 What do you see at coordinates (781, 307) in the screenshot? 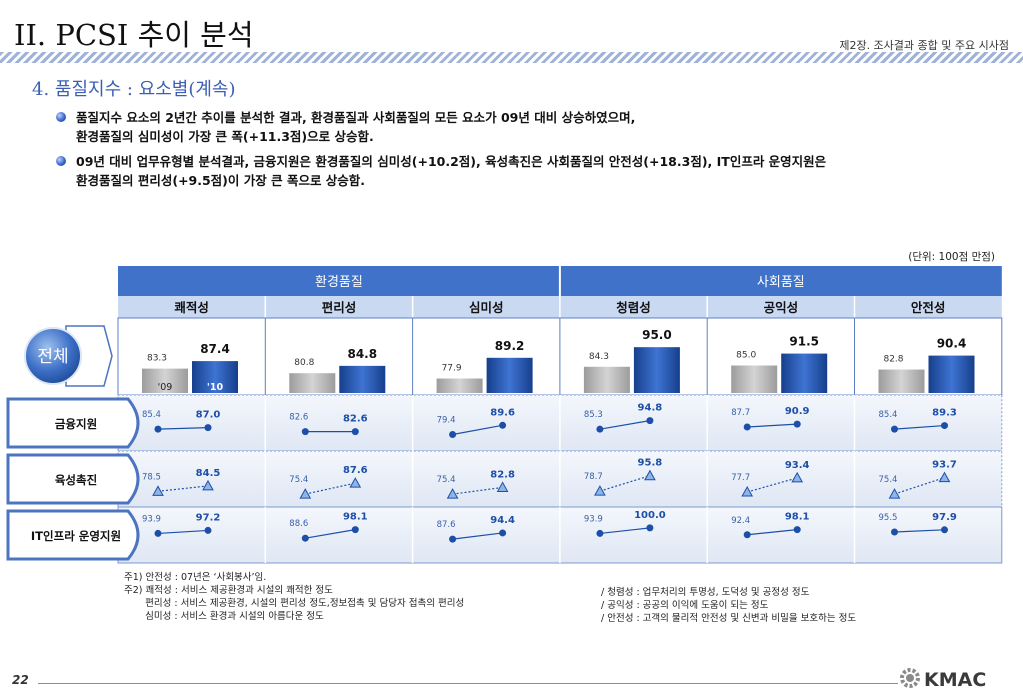
I see `column-header-label: 공익성` at bounding box center [781, 307].